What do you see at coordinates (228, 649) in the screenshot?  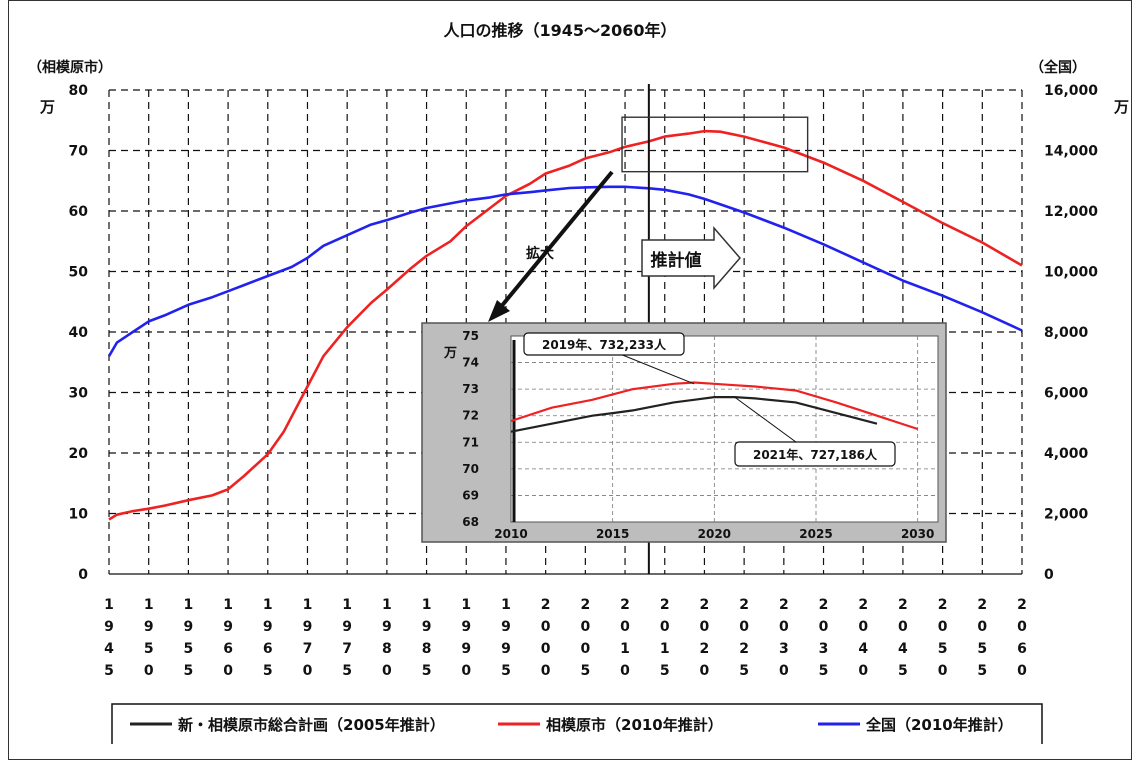 I see `x-tick-label: 6` at bounding box center [228, 649].